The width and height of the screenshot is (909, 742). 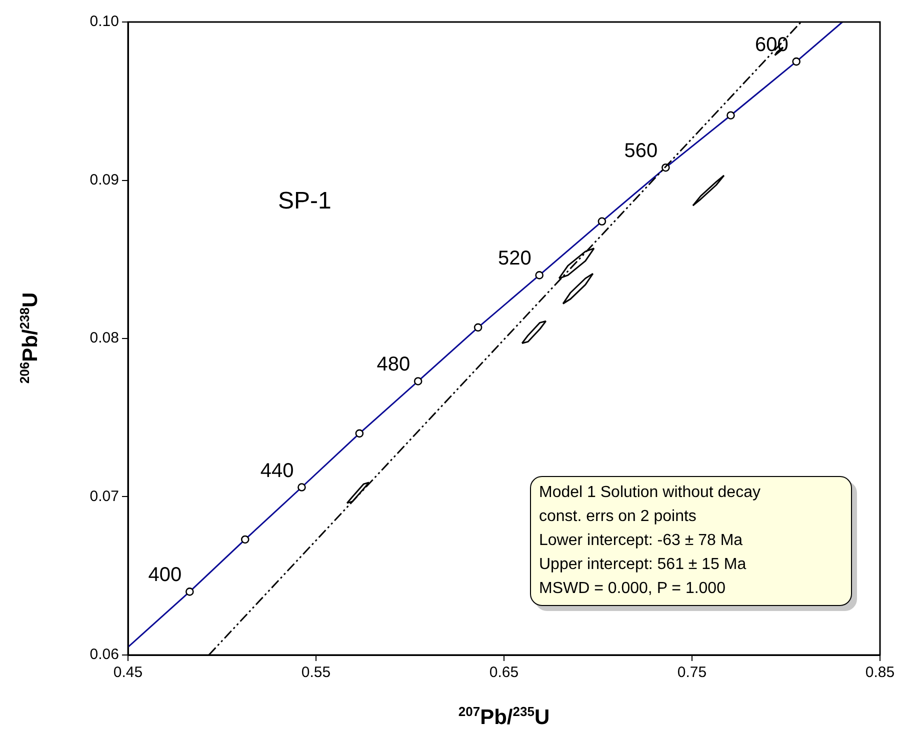 What do you see at coordinates (504, 717) in the screenshot?
I see `x-axis-title: $^{207}$Pb/$^{235}$U` at bounding box center [504, 717].